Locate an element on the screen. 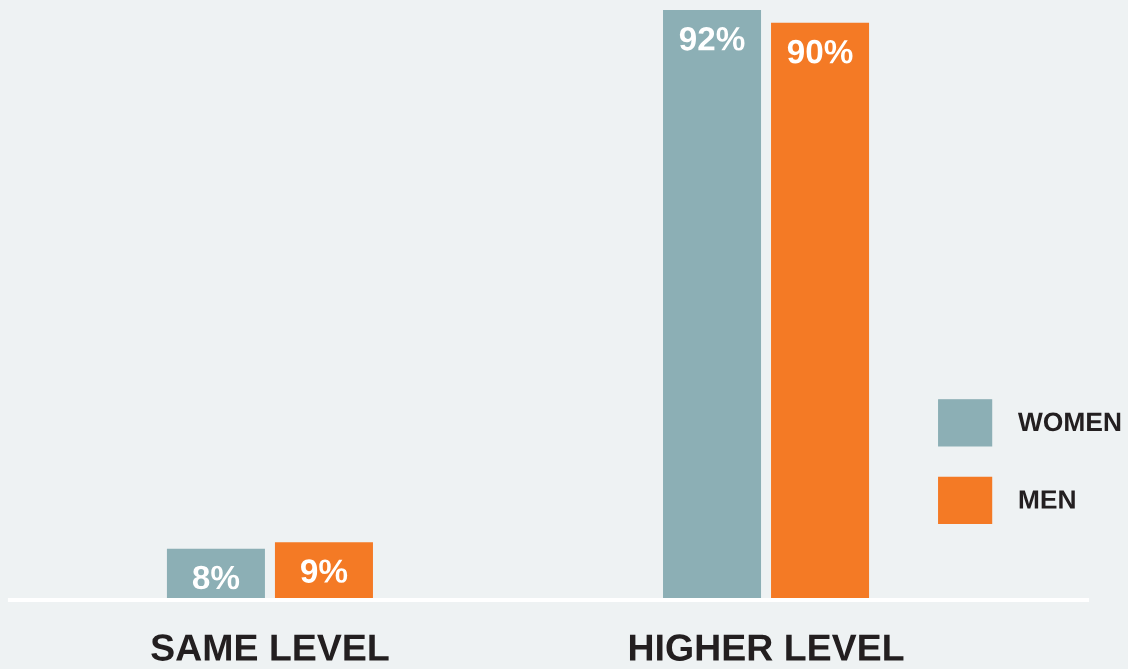 The image size is (1128, 669). data-label: 8% is located at coordinates (216, 577).